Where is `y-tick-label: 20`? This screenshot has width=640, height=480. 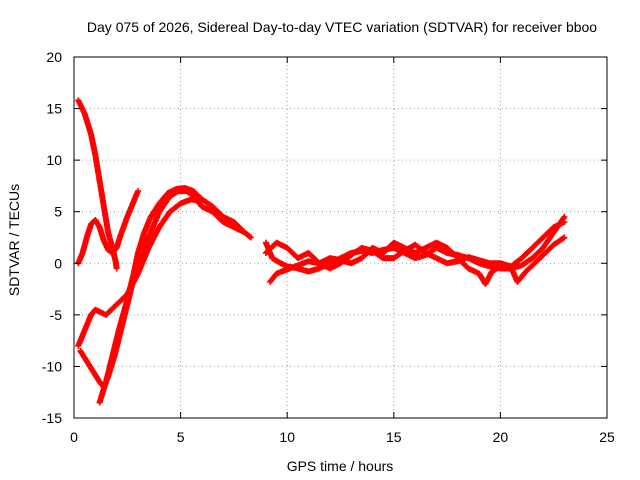
y-tick-label: 20 is located at coordinates (54, 57).